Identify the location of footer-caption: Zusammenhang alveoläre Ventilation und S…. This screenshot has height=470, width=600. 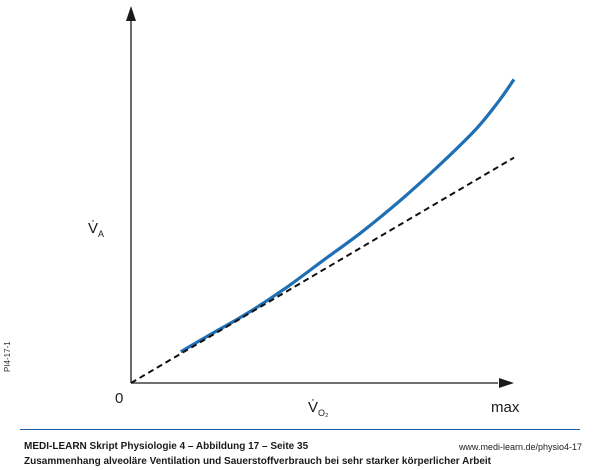
(257, 461).